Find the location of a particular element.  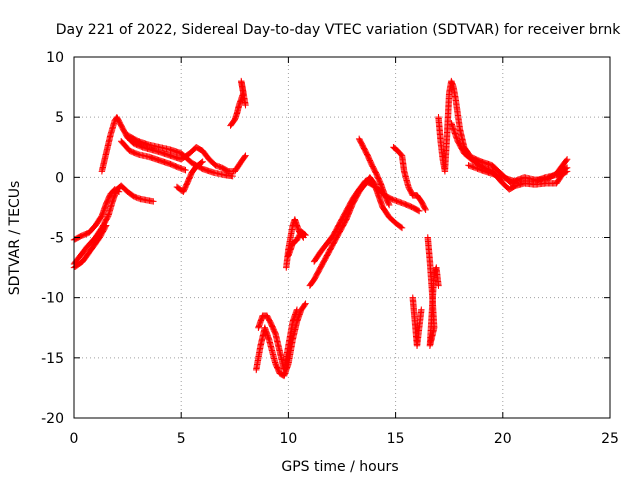

x-tick-label: 10 is located at coordinates (288, 439).